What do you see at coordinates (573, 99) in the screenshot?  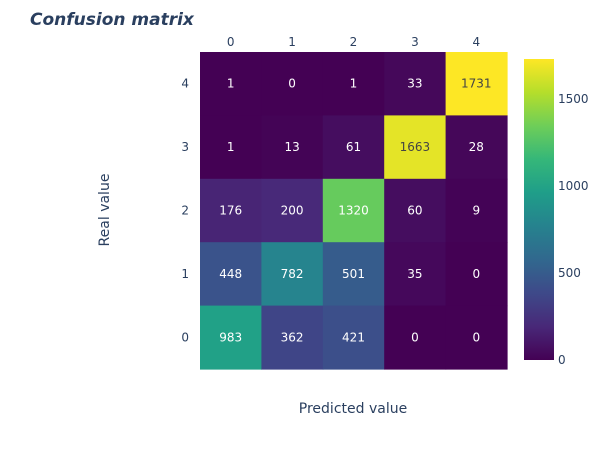 I see `colorbar-tick-label: 1500` at bounding box center [573, 99].